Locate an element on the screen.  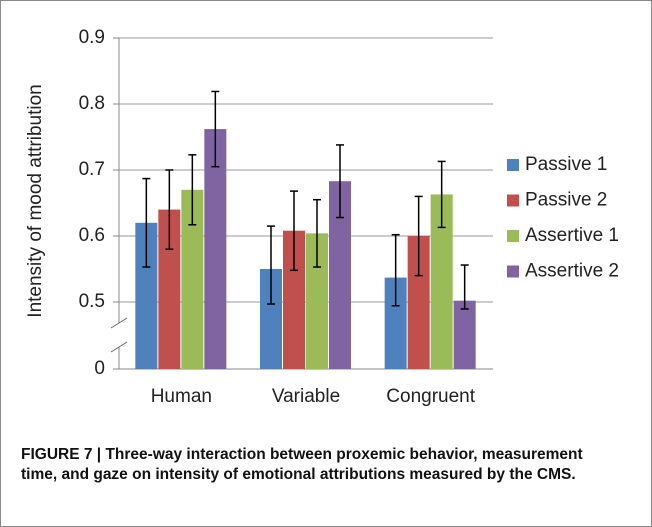
y-tick-label: 0.9 is located at coordinates (92, 37).